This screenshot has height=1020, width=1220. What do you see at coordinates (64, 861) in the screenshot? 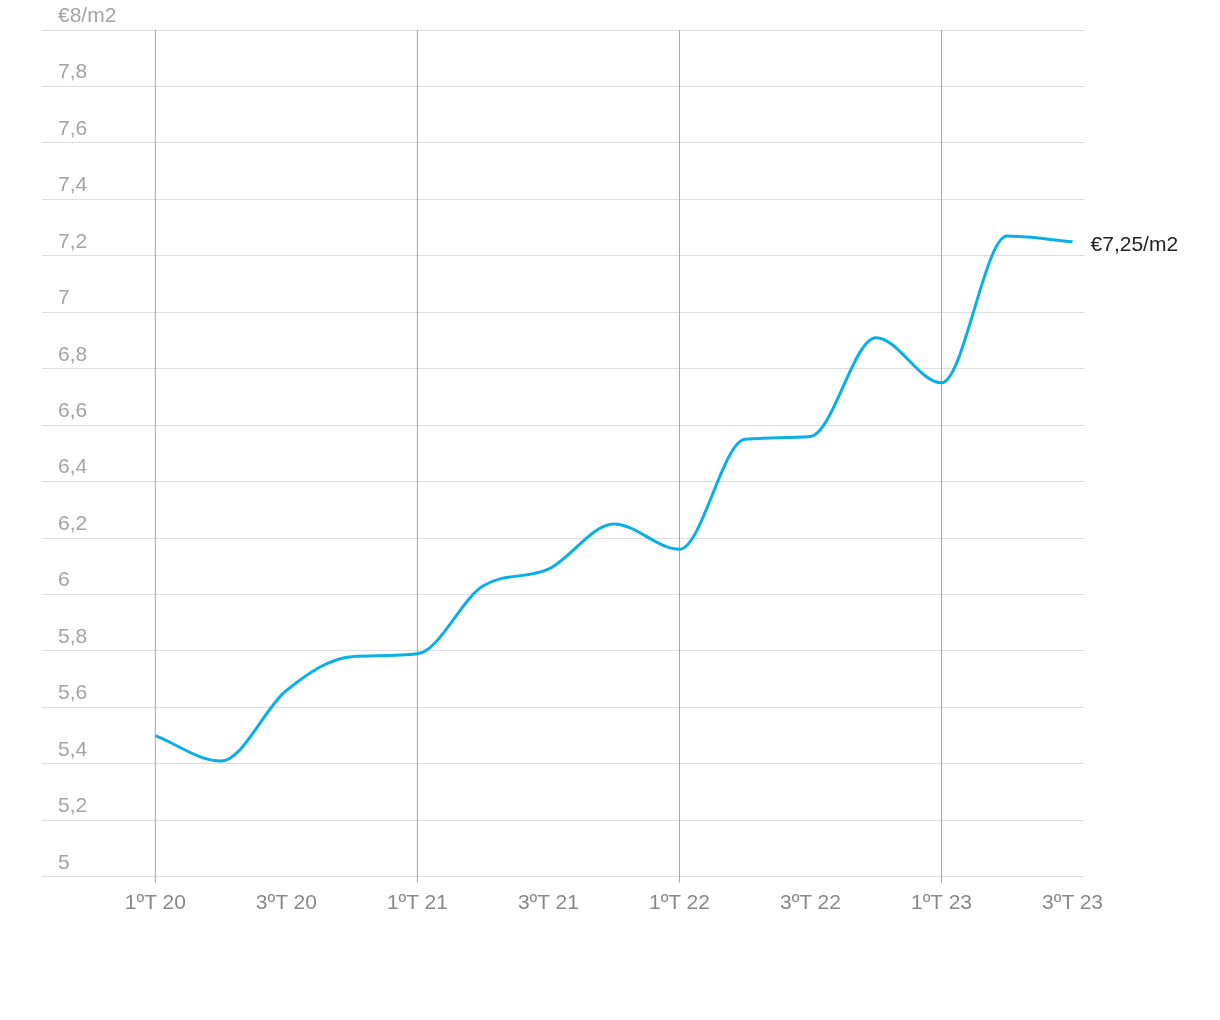
I see `y-tick-label: 5` at bounding box center [64, 861].